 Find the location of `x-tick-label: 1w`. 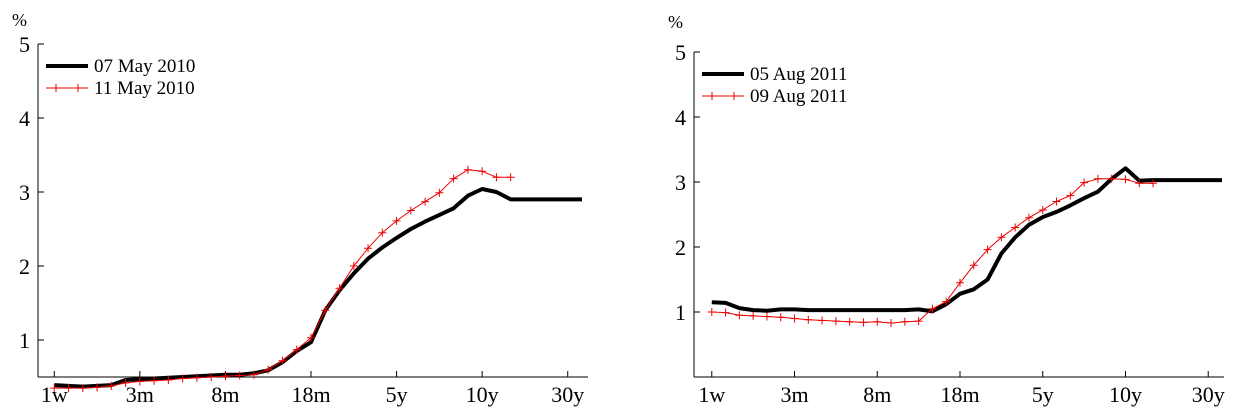

x-tick-label: 1w is located at coordinates (711, 394).